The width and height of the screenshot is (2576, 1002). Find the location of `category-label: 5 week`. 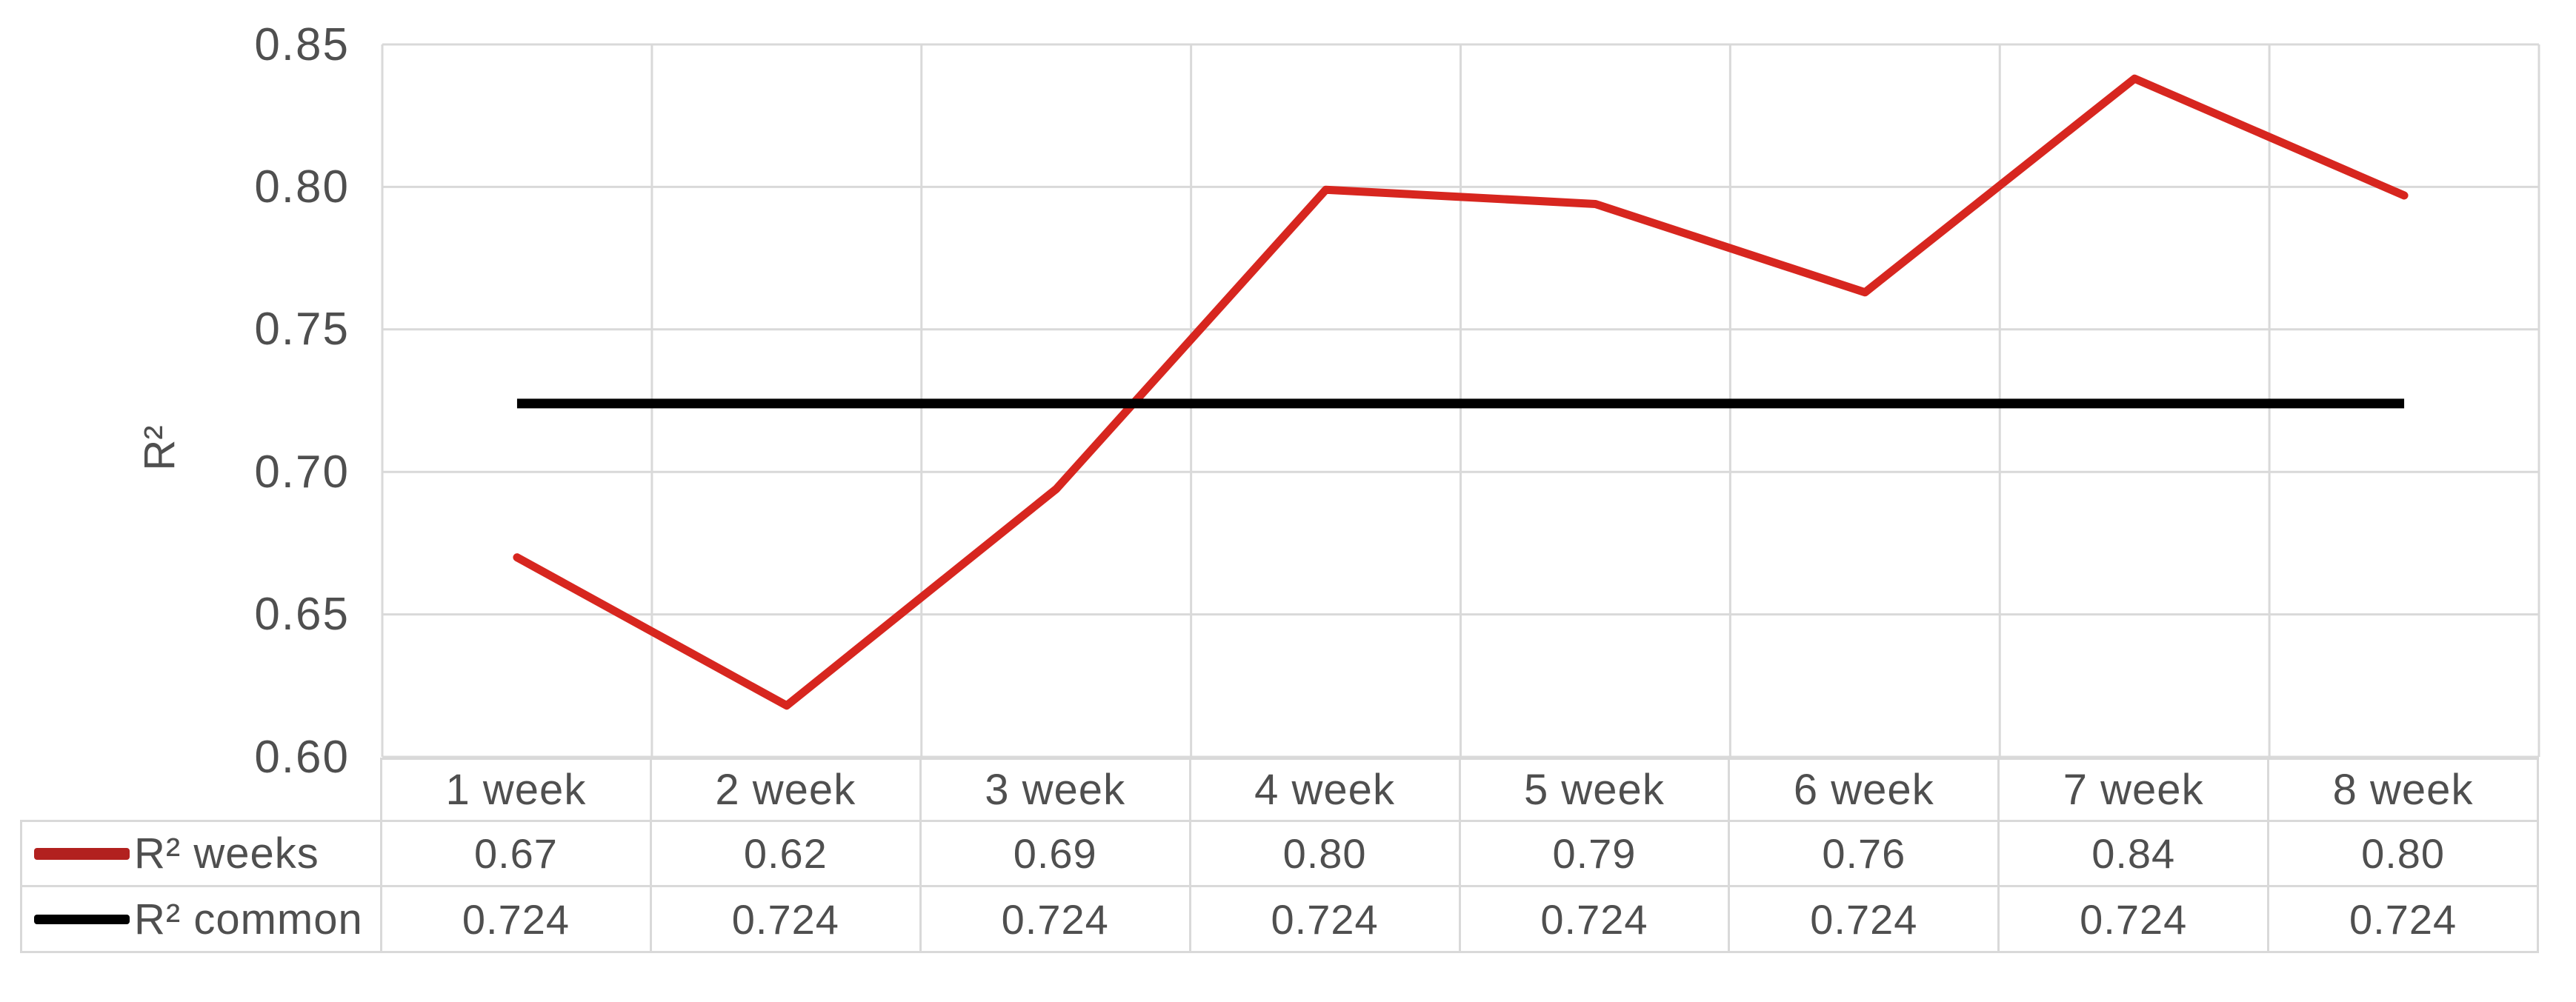

category-label: 5 week is located at coordinates (1595, 790).